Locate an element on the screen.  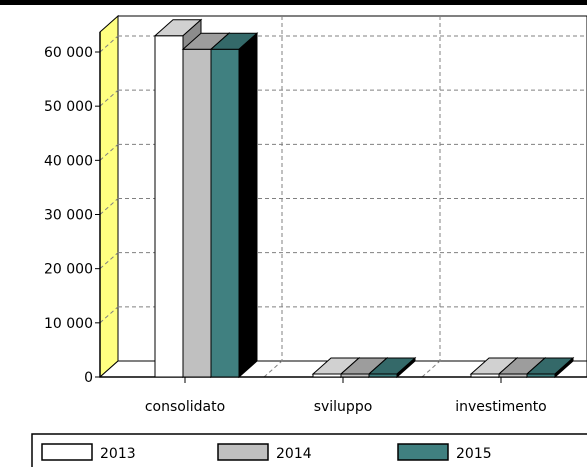
top-frame-bar is located at coordinates (293, 2).